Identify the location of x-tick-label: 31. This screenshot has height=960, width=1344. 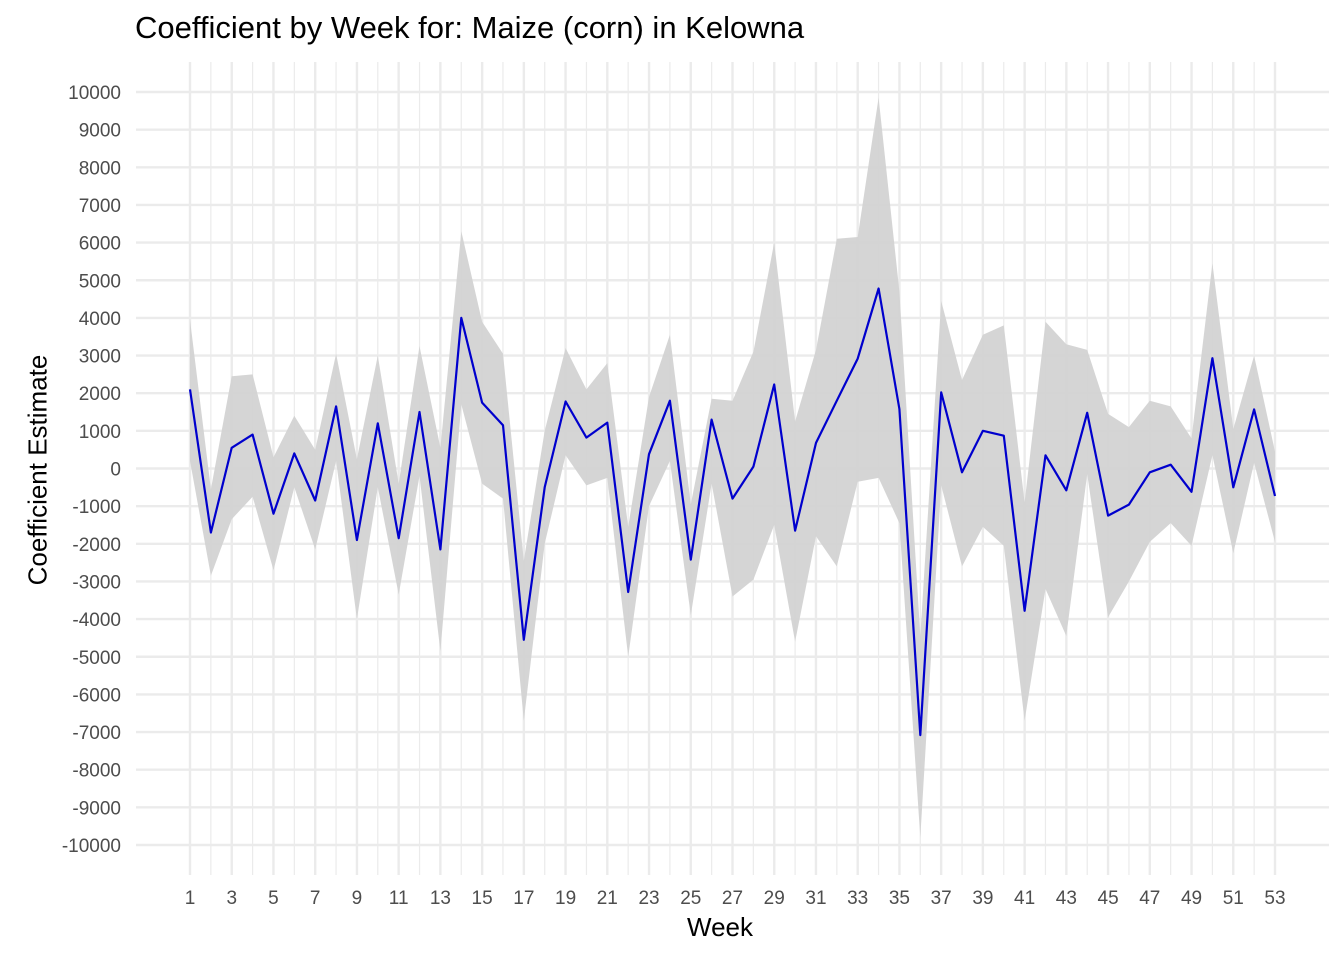
(815, 898).